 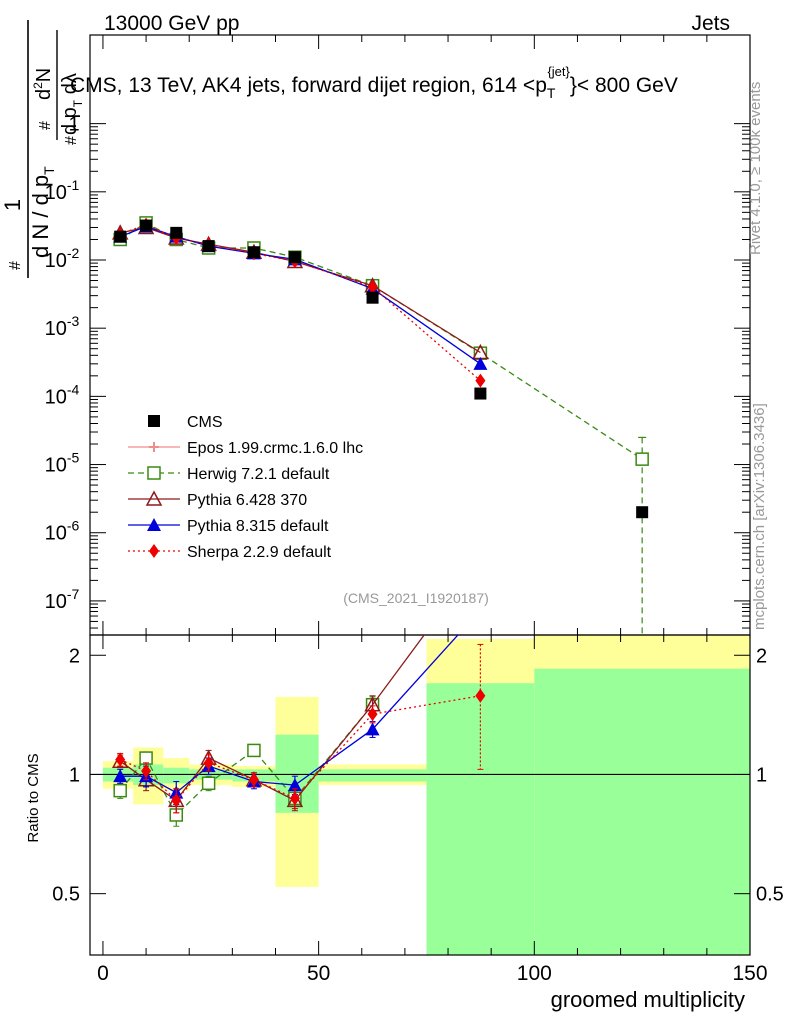 I want to click on legend-label-pythia8: Pythia 8.315 default, so click(x=258, y=526).